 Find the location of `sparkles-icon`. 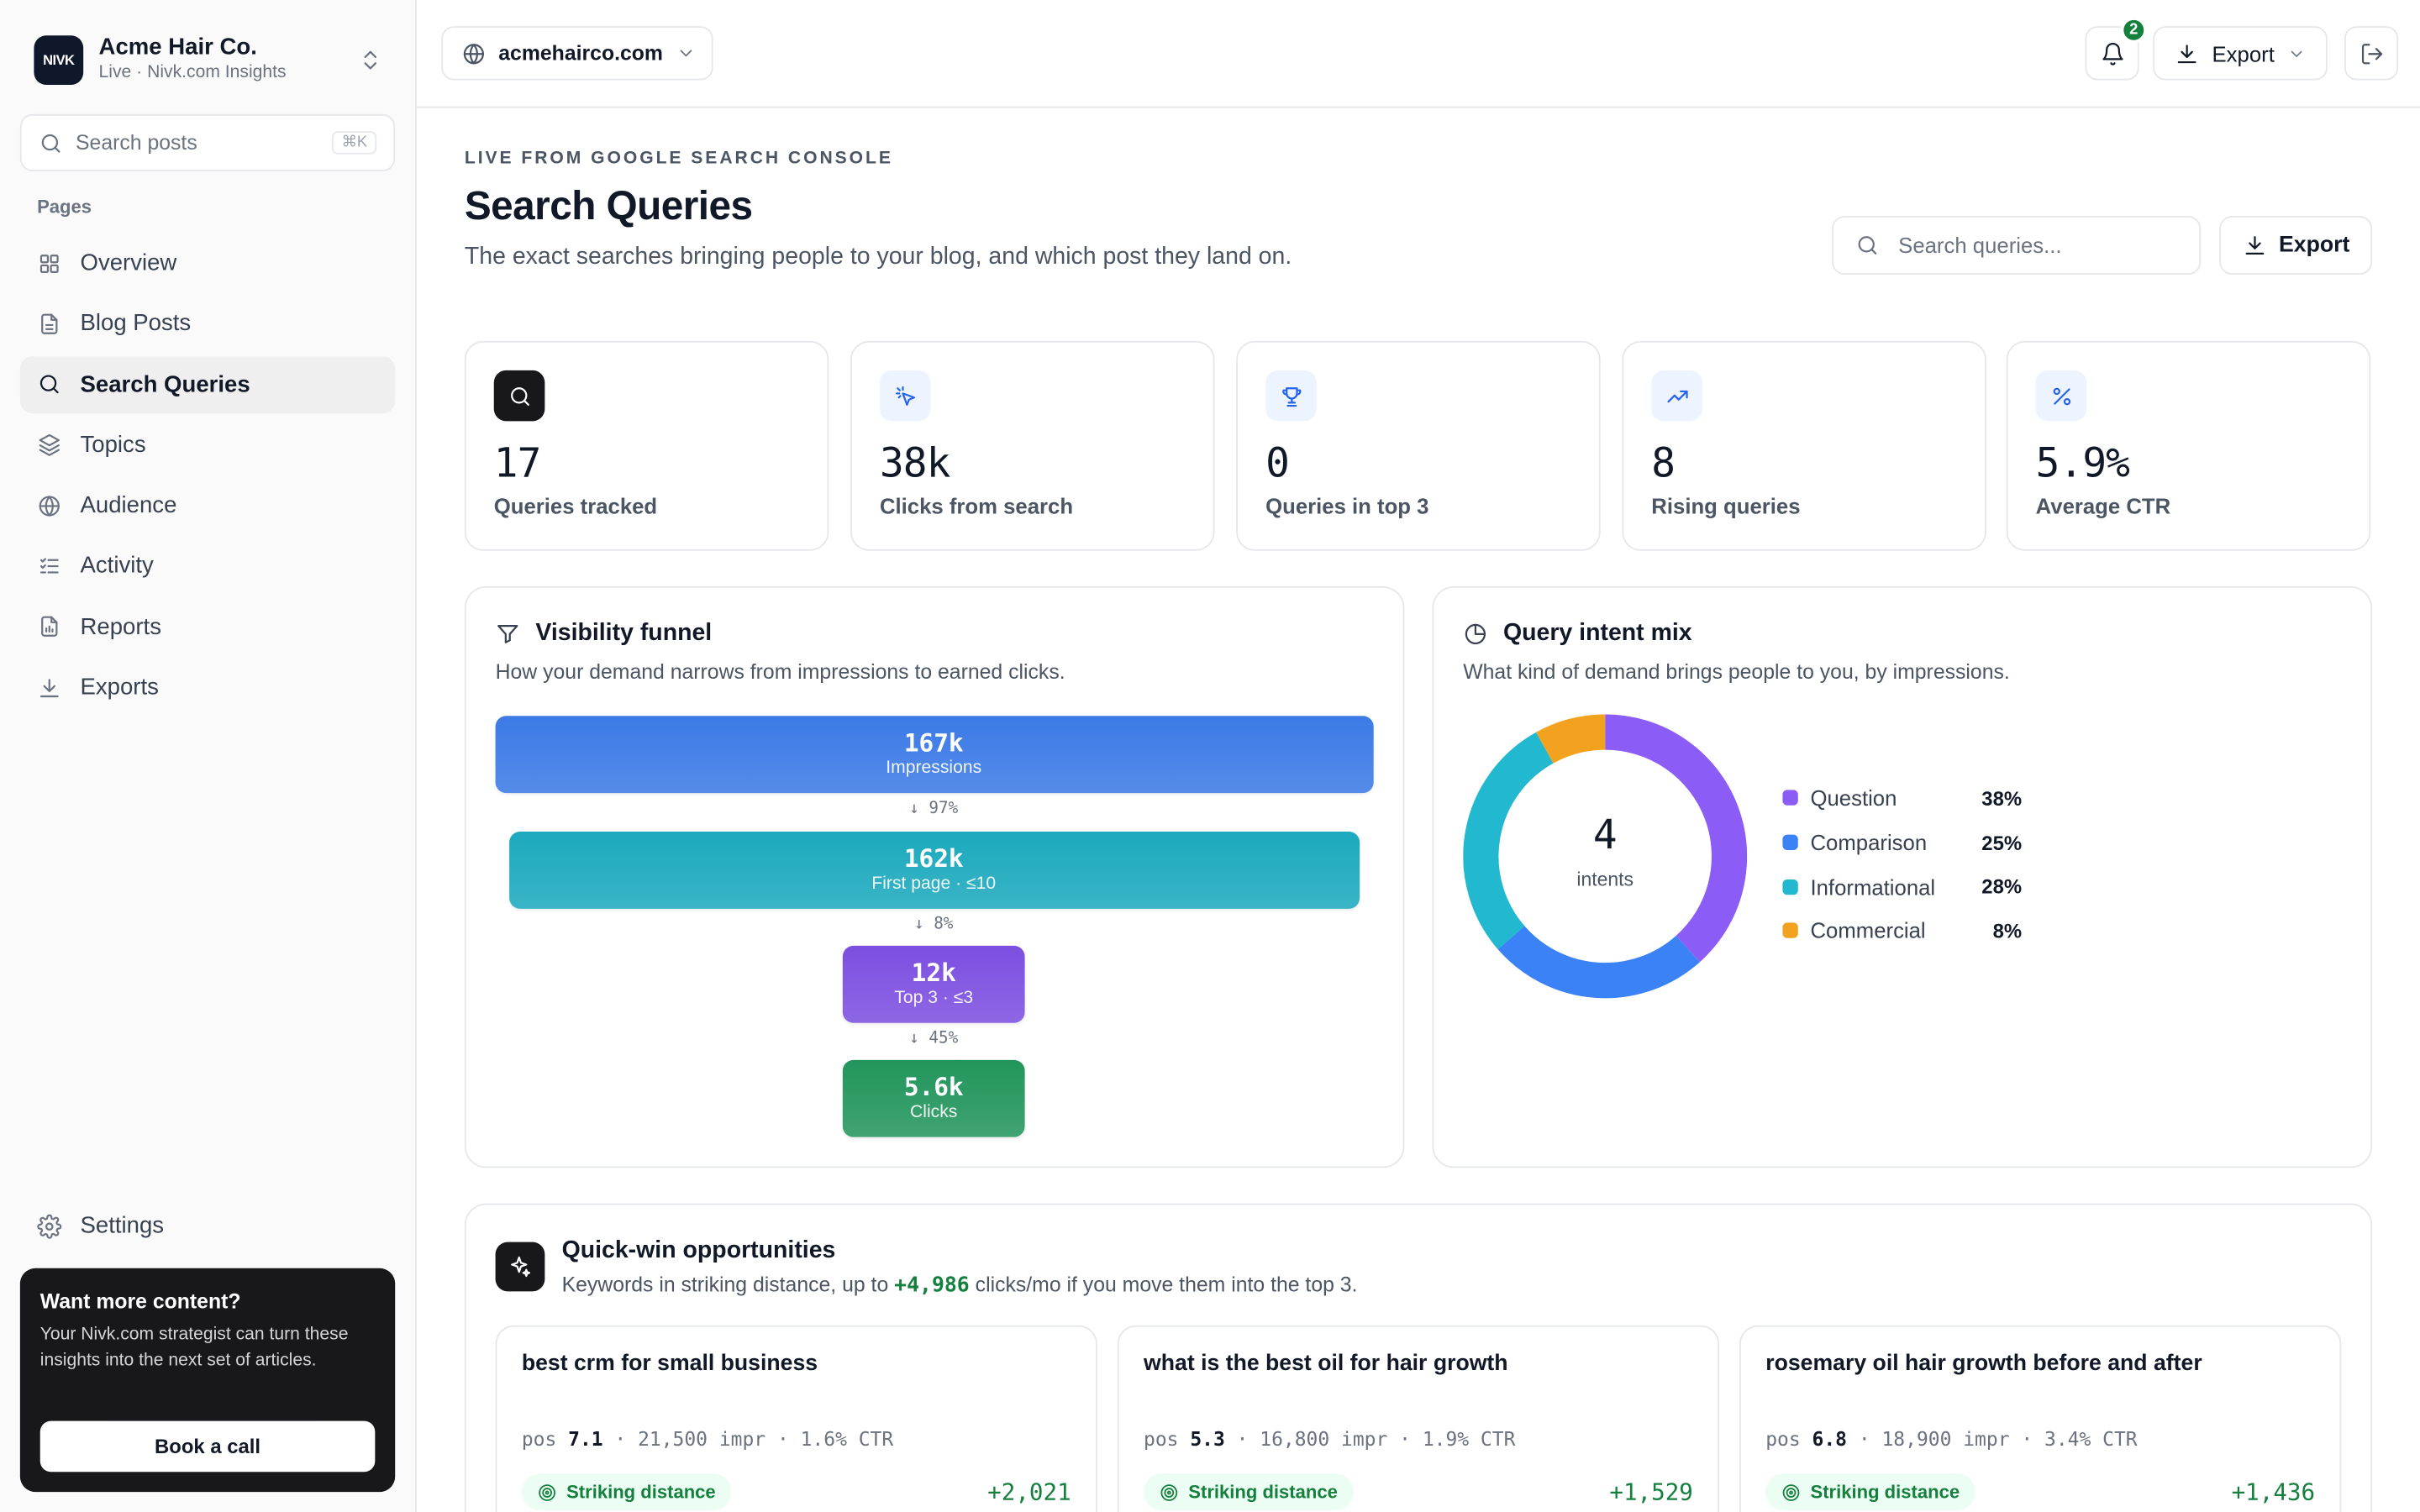

sparkles-icon is located at coordinates (520, 1267).